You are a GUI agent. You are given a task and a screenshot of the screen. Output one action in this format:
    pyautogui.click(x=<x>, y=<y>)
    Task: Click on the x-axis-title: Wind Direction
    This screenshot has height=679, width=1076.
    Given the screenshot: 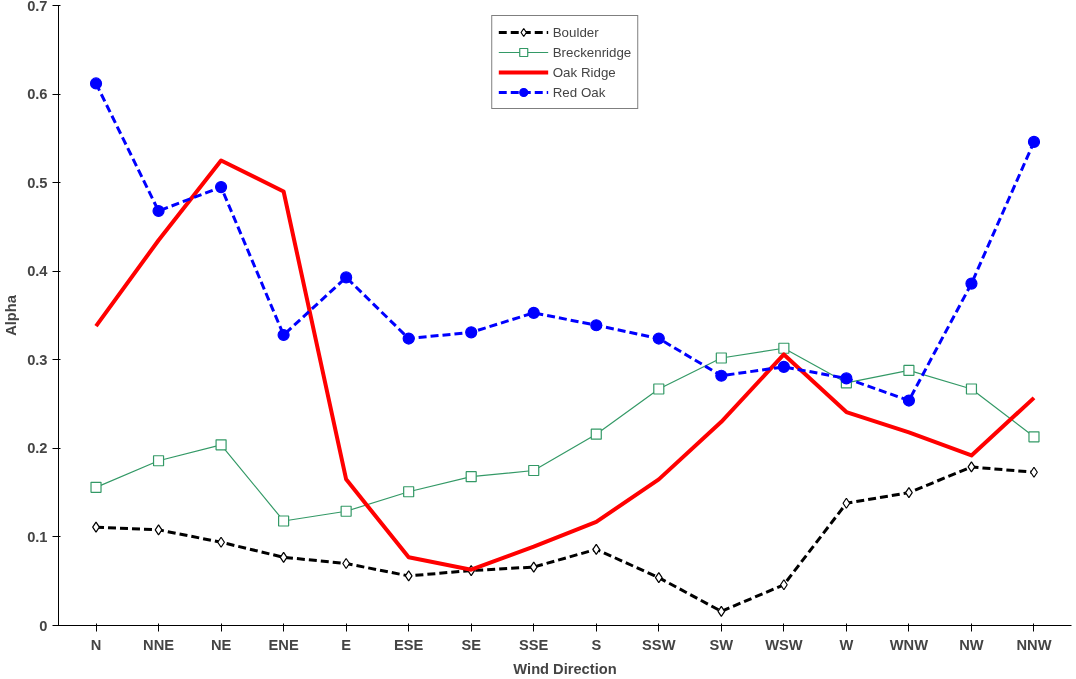 What is the action you would take?
    pyautogui.click(x=565, y=668)
    